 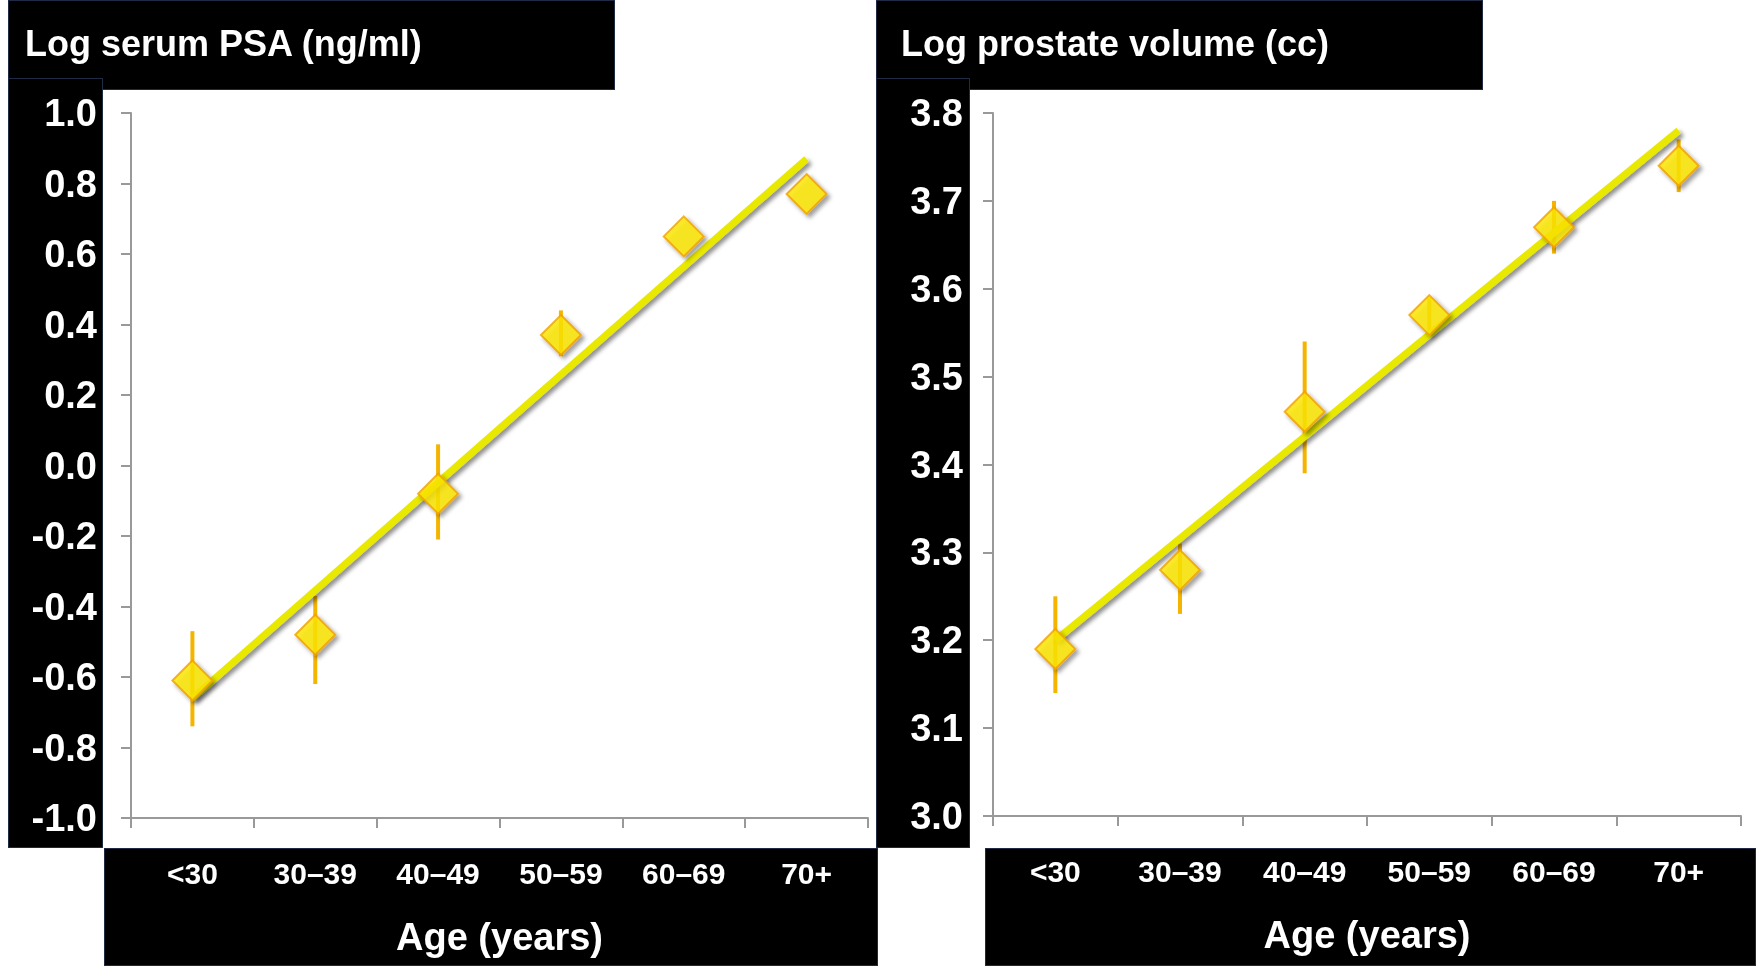 I want to click on y-tick-label: 0.4, so click(x=70, y=324).